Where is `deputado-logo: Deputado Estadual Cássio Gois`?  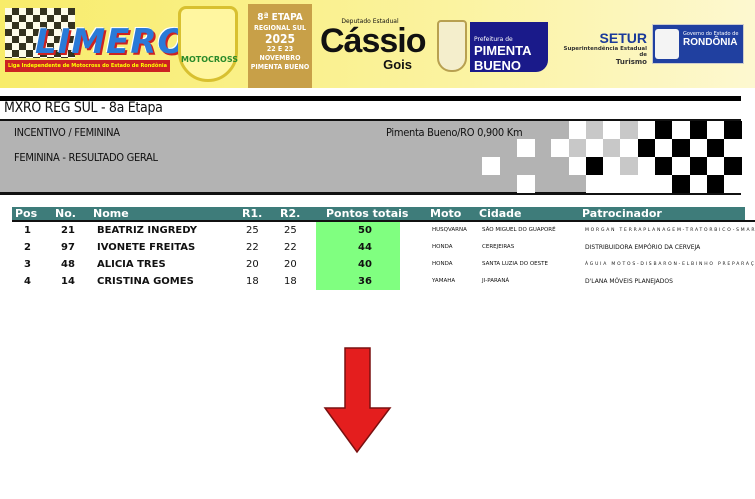
deputado-logo: Deputado Estadual Cássio Gois is located at coordinates (373, 45).